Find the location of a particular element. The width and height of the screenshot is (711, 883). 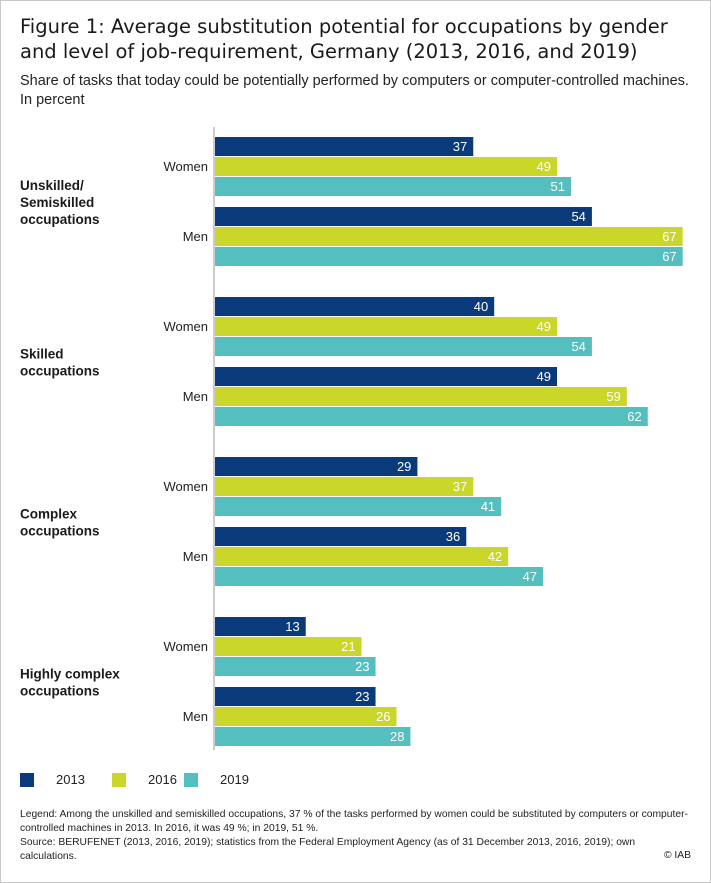

group-label-line: Skilled is located at coordinates (42, 354).